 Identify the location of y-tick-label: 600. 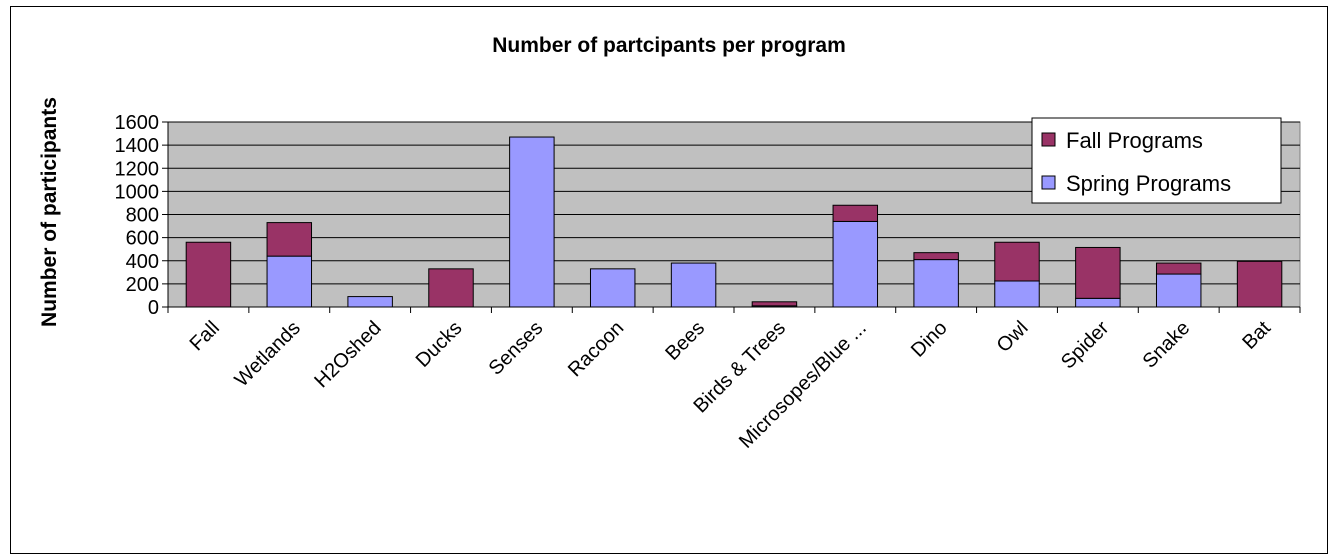
(142, 239).